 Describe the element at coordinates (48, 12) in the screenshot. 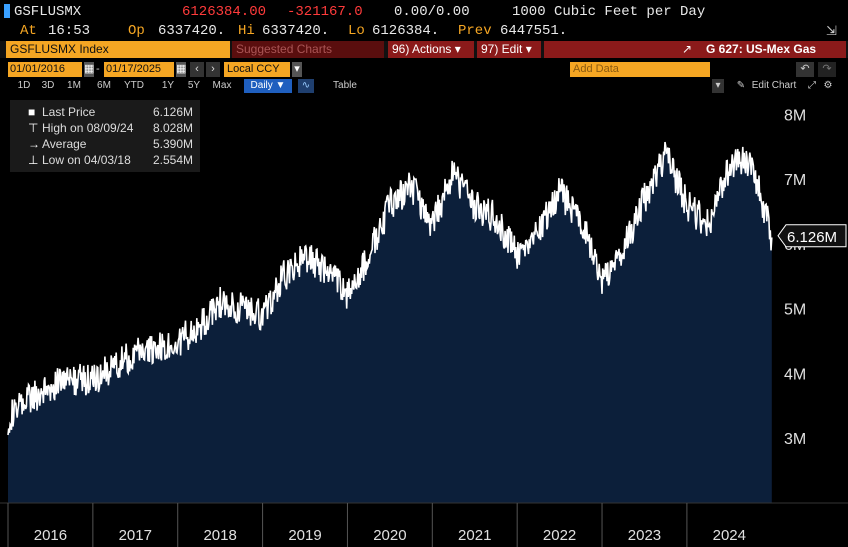

I see `ticker-symbol: GSFLUSMX` at that location.